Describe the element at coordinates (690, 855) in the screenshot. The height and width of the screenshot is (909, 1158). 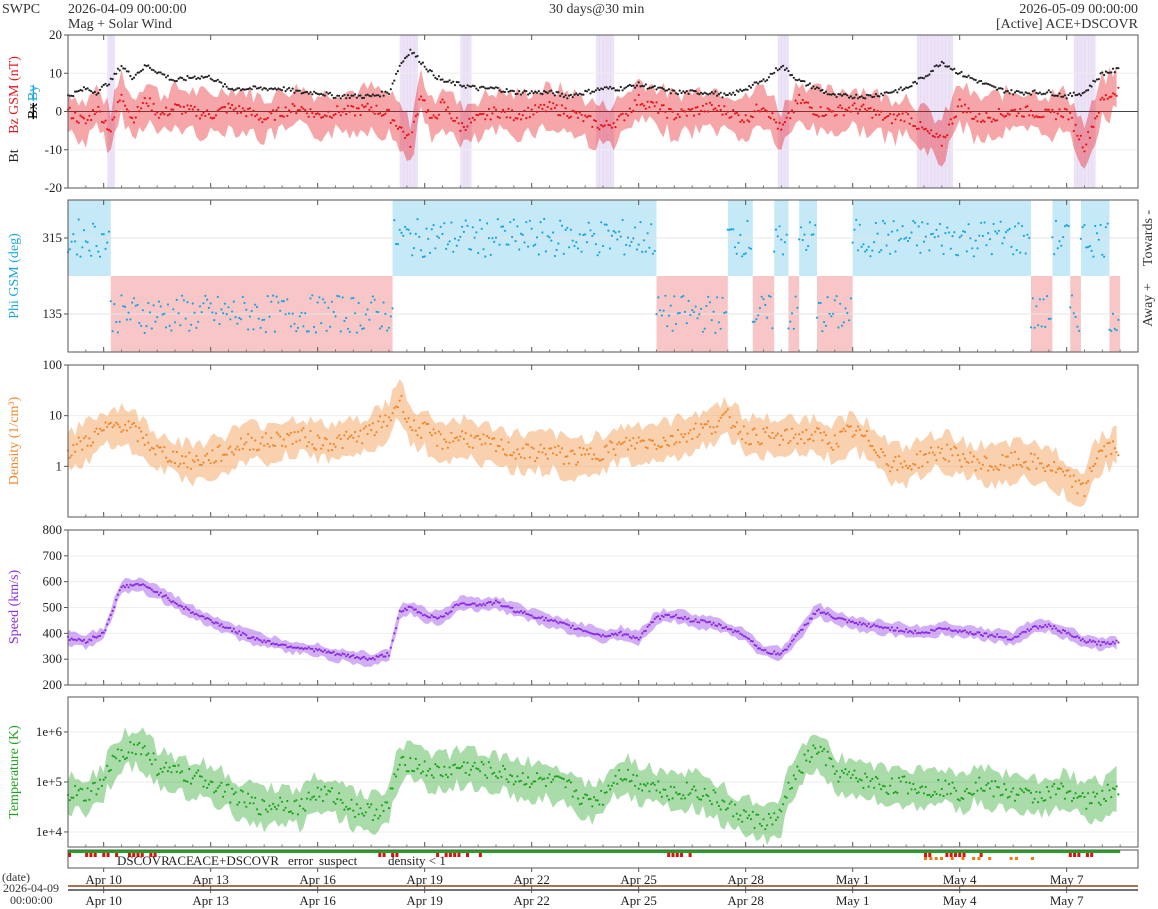
I see `error-flag` at that location.